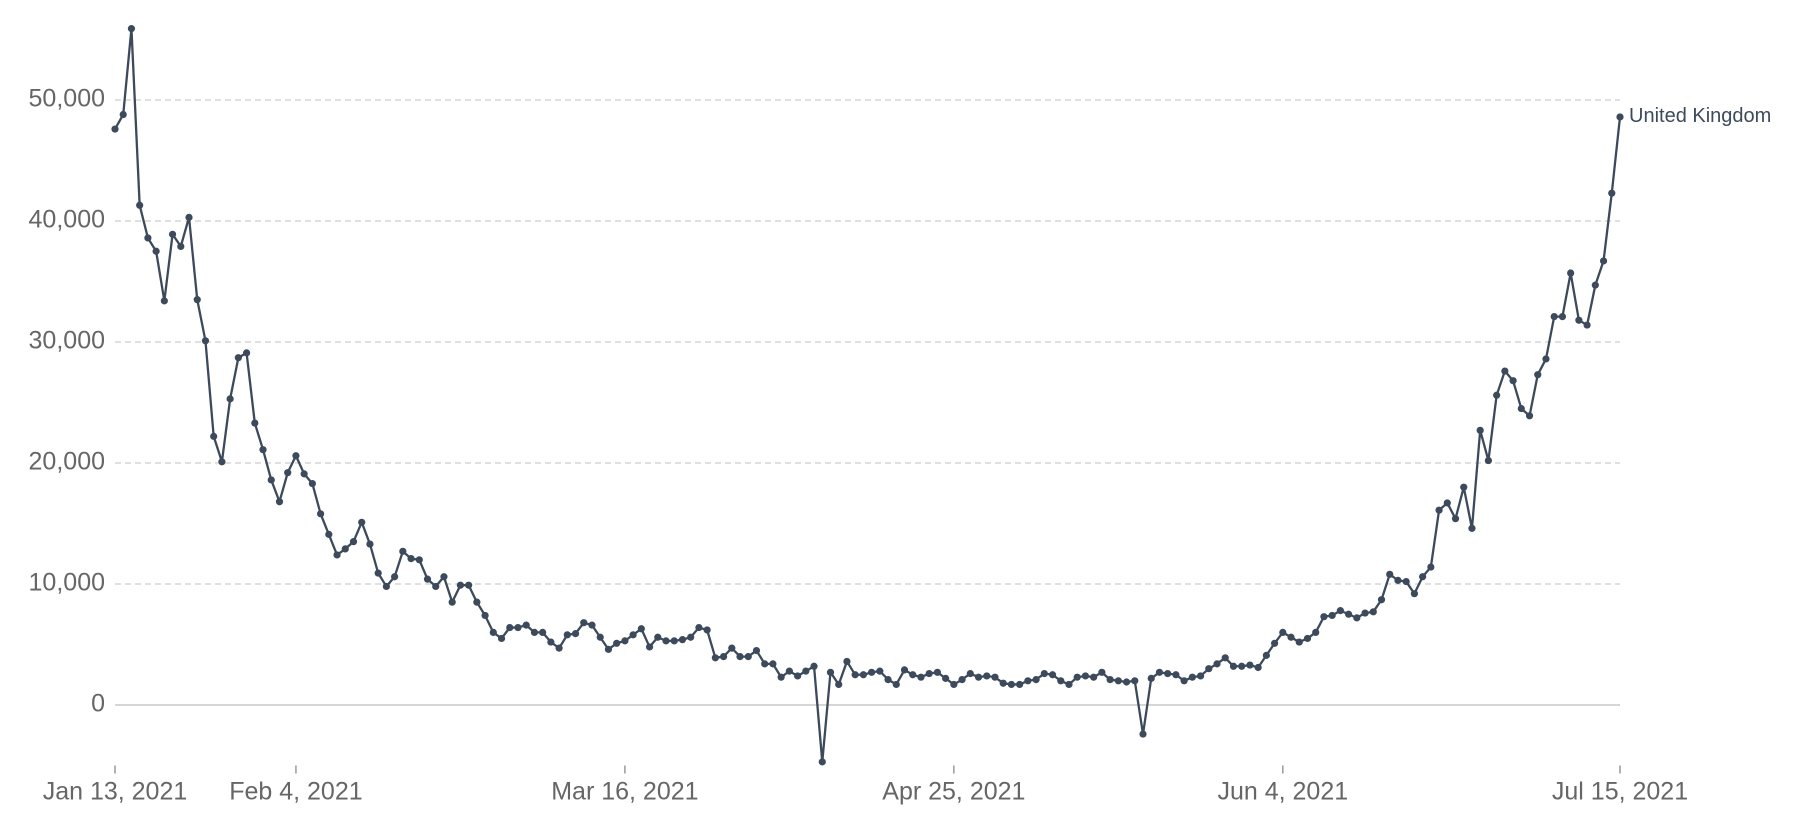 Image resolution: width=1807 pixels, height=826 pixels. What do you see at coordinates (295, 792) in the screenshot?
I see `x-tick-label: Feb 4, 2021` at bounding box center [295, 792].